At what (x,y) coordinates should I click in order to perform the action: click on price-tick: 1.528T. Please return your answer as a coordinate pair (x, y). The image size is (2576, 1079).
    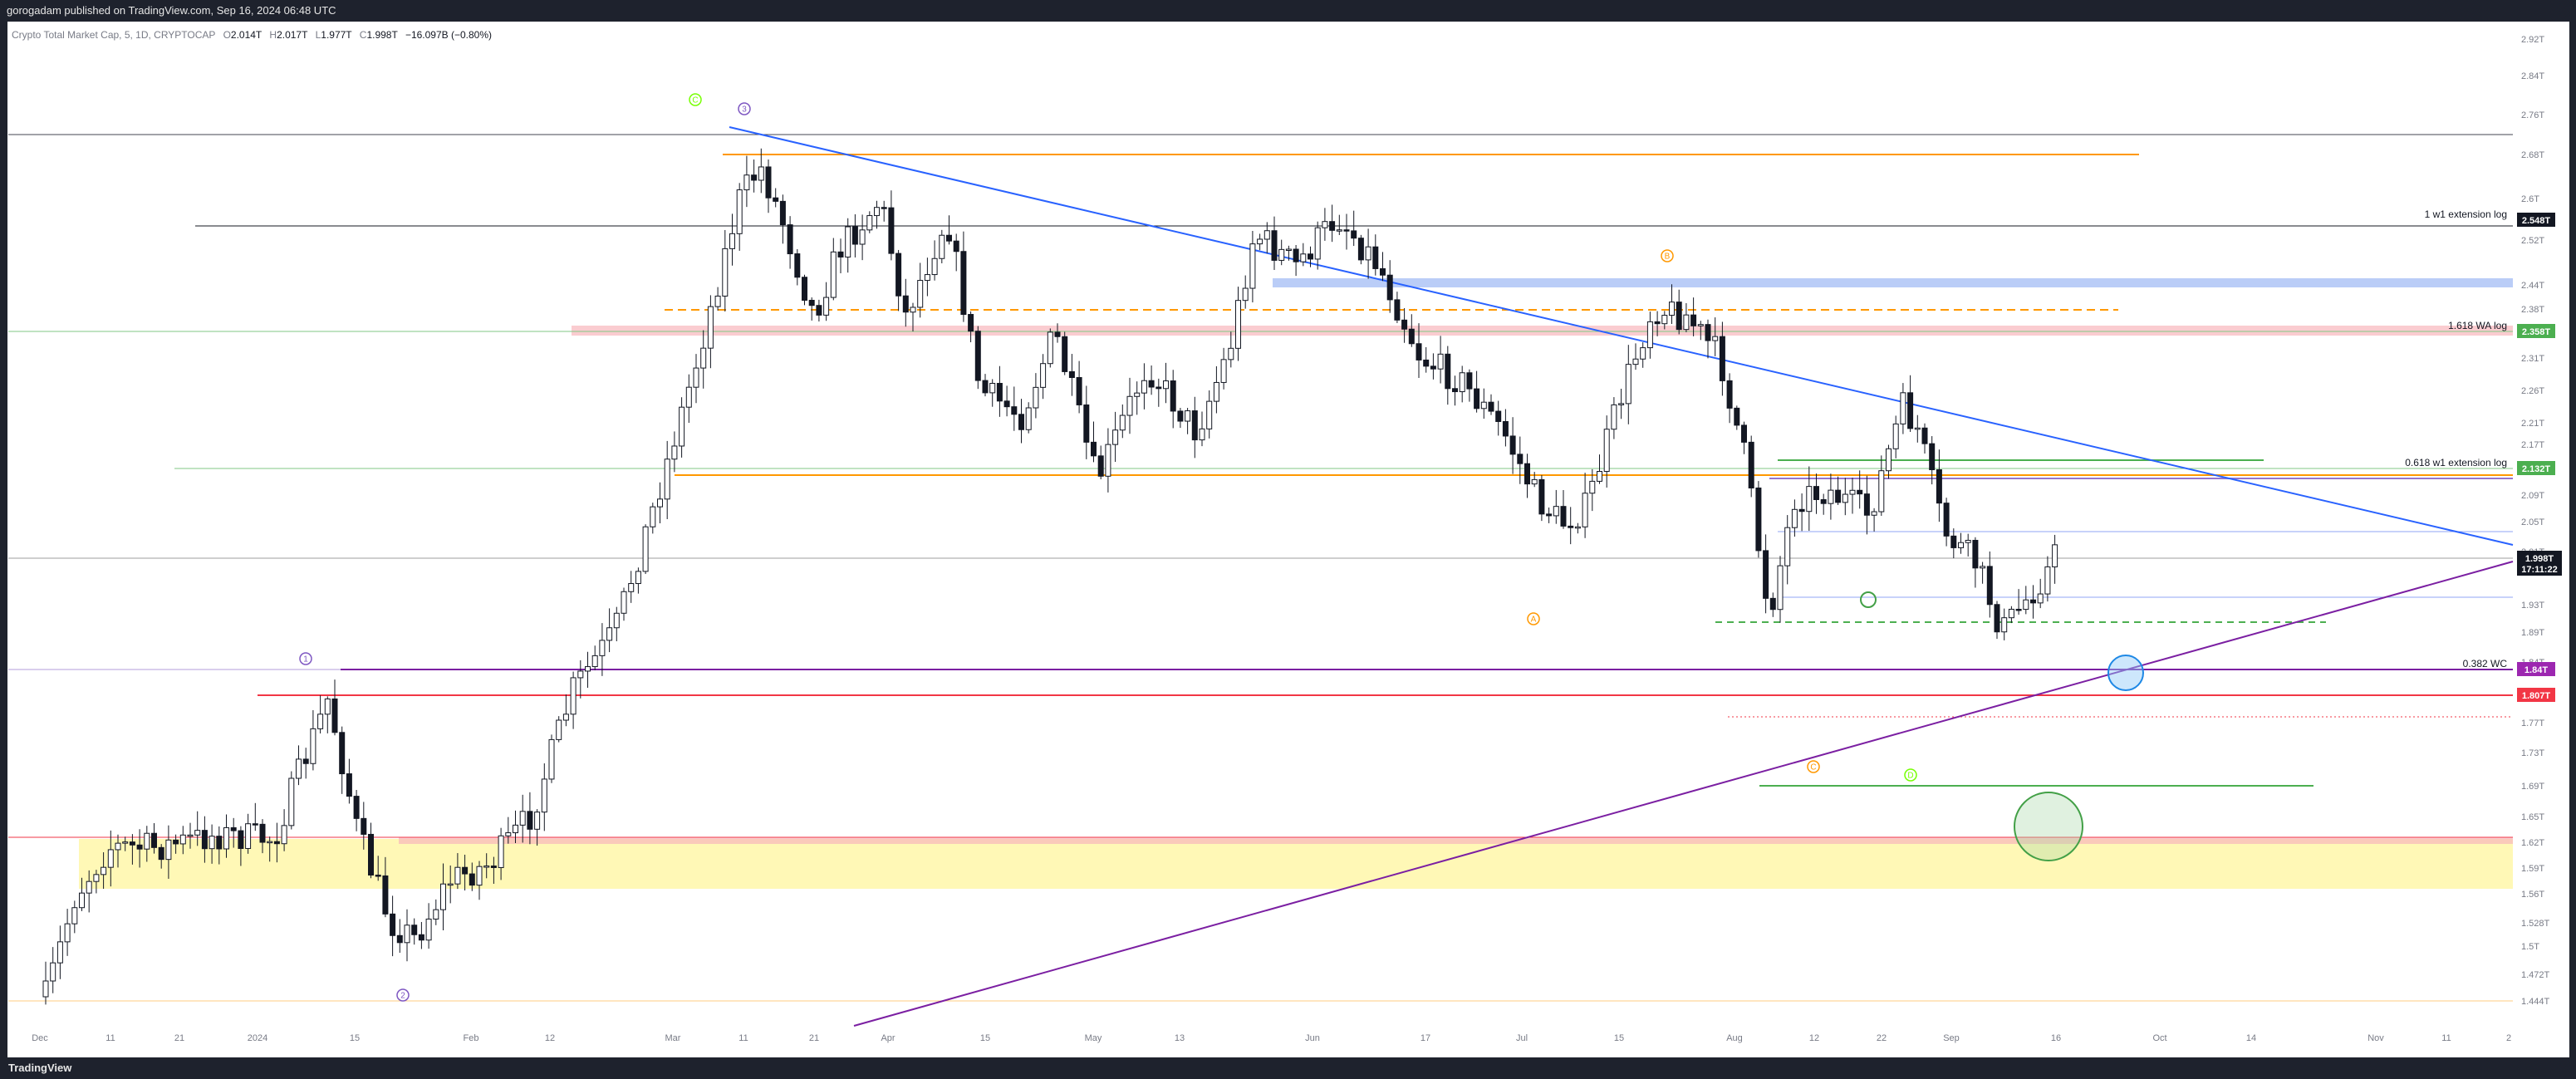
    Looking at the image, I should click on (2535, 924).